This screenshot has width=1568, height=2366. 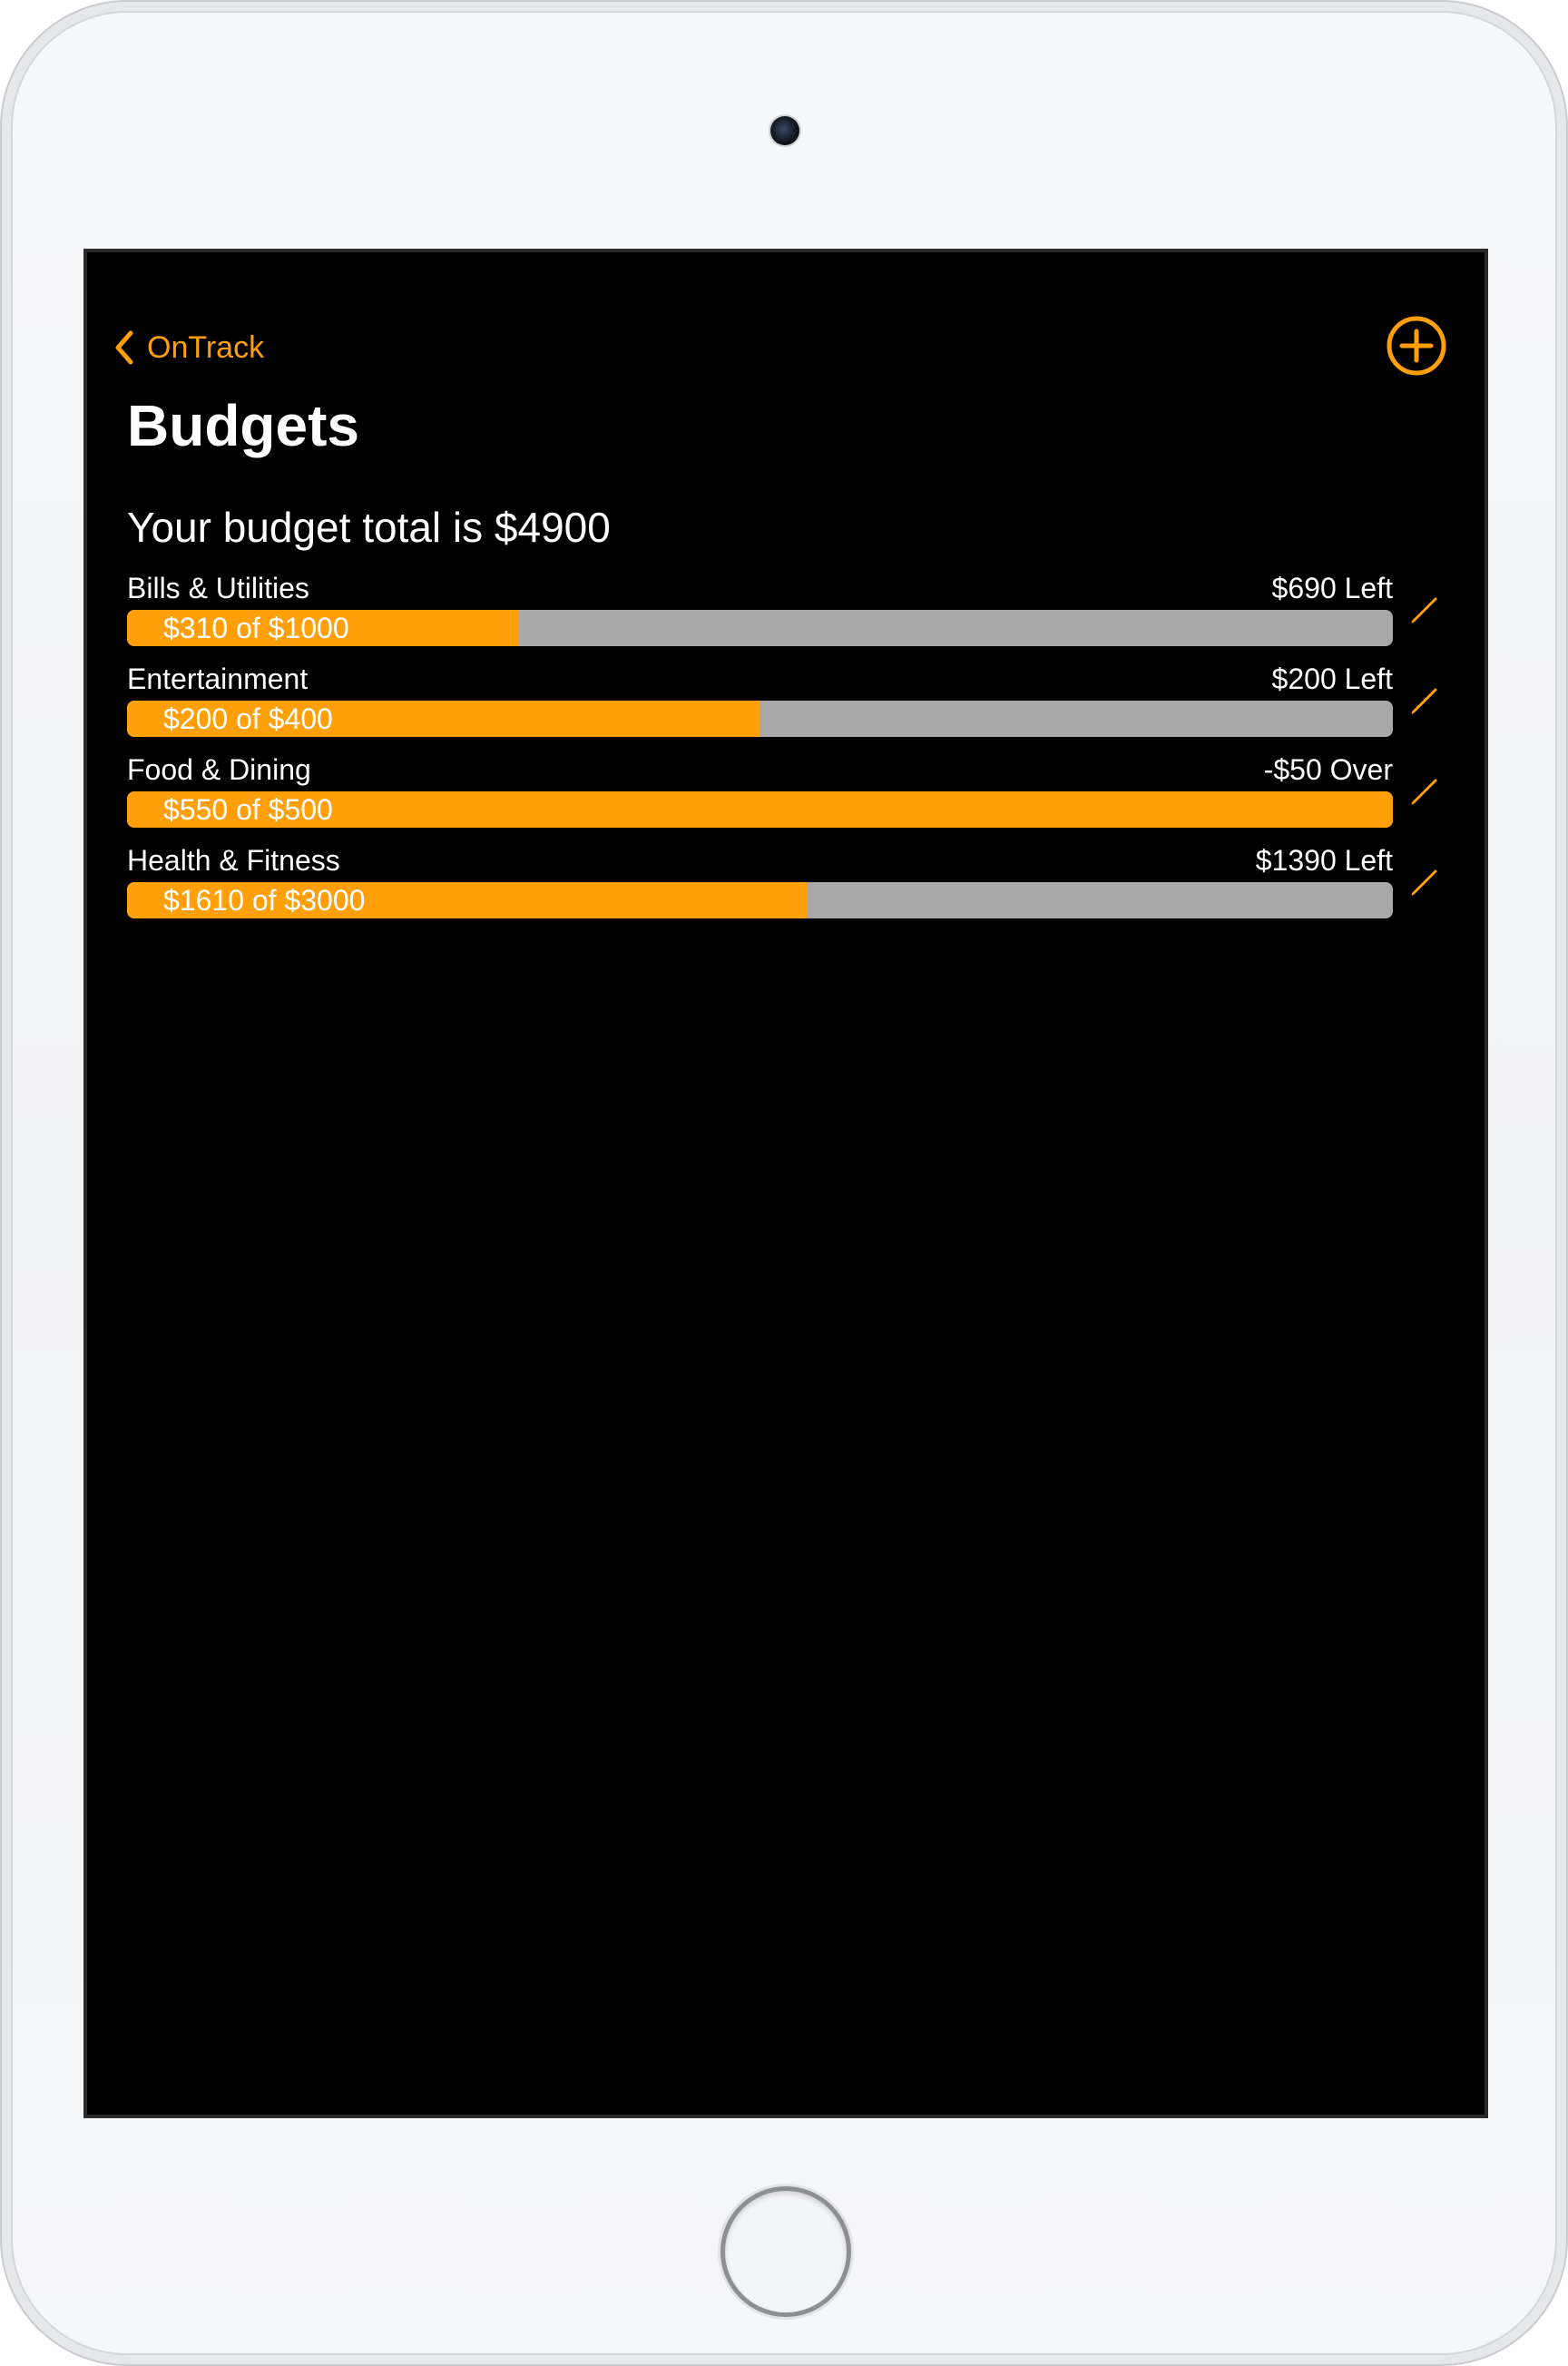 I want to click on budget-progress-label: $1610 of $3000, so click(x=264, y=900).